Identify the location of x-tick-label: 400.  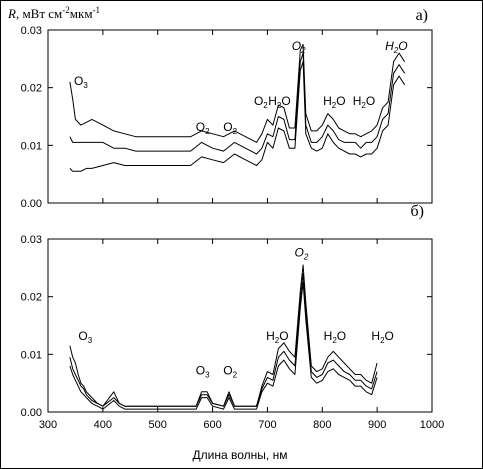
(103, 425).